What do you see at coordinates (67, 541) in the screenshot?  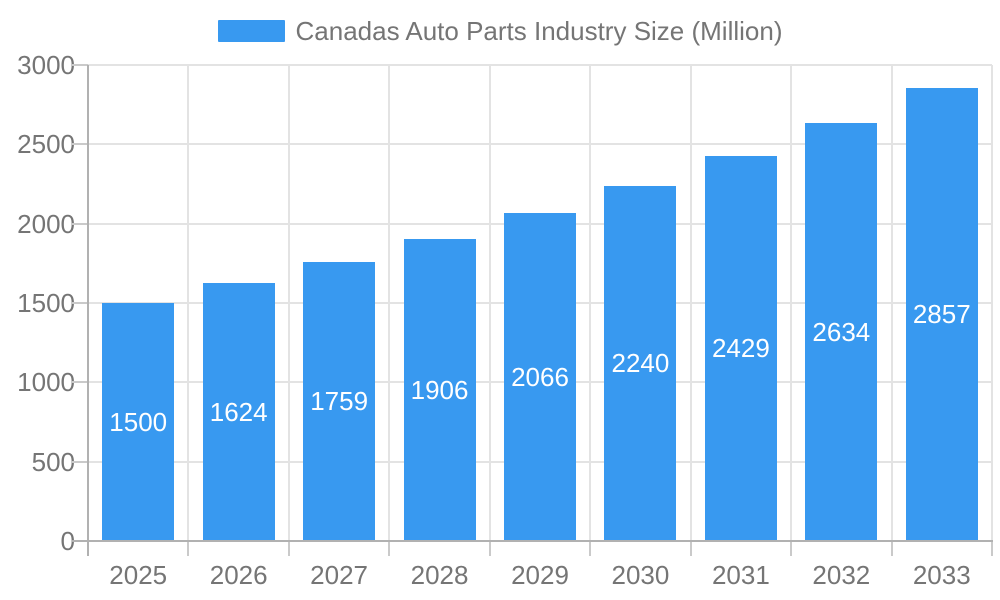 I see `y-tick-label: 0` at bounding box center [67, 541].